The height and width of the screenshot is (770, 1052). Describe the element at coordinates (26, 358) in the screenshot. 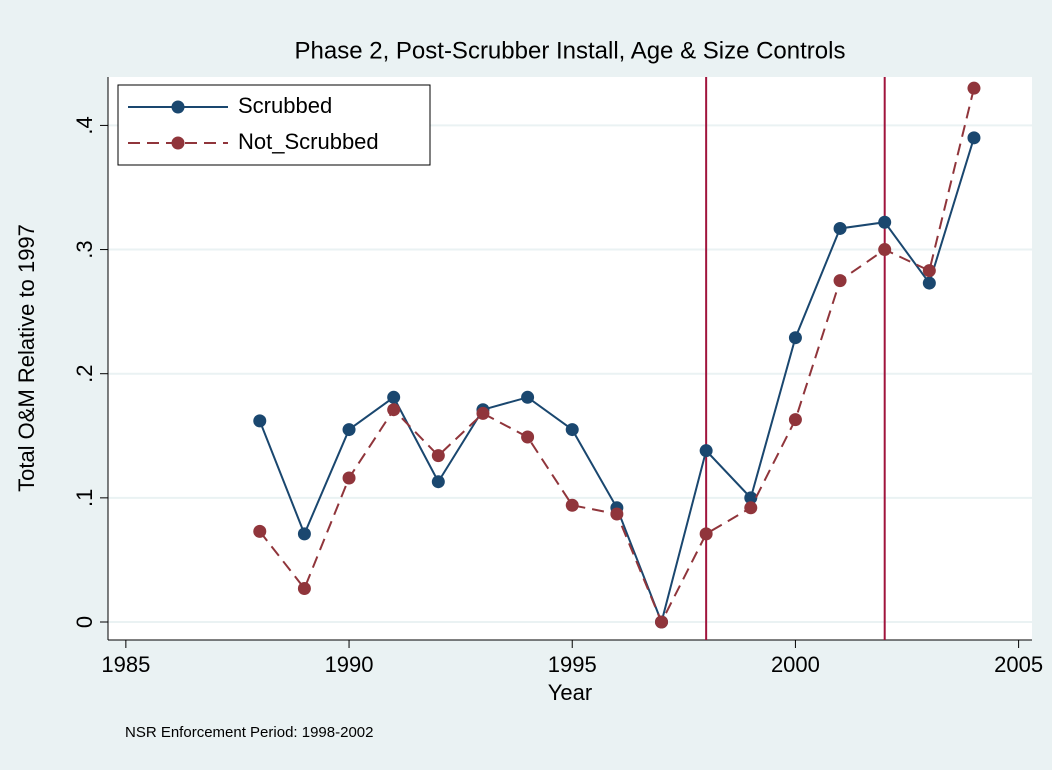

I see `y-axis-label: Total O&M Relative to 1997` at that location.